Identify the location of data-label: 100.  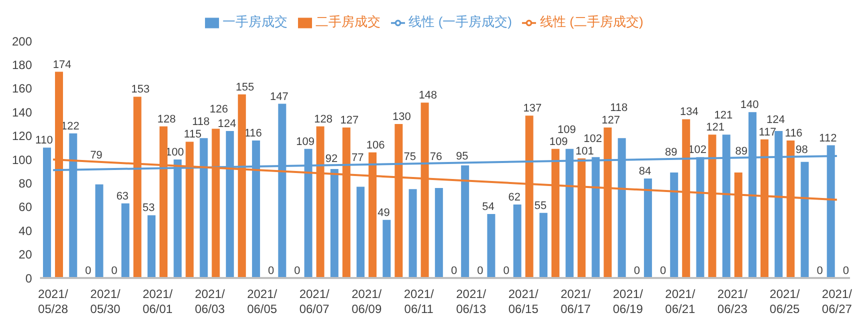
(175, 152).